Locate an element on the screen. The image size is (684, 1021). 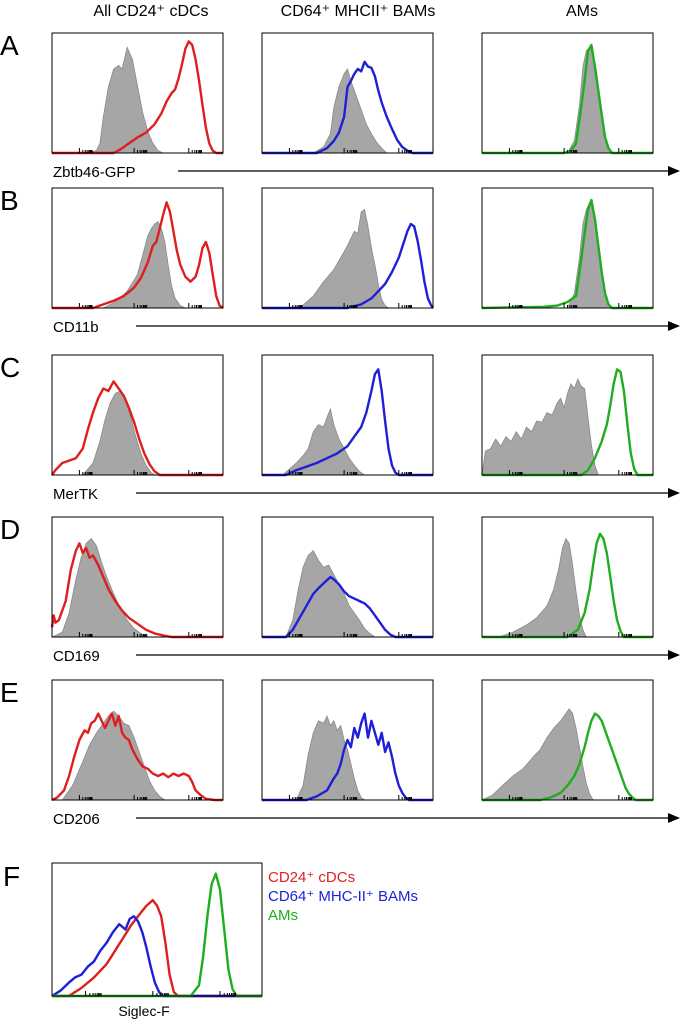
histogram-c-bam is located at coordinates (347, 415).